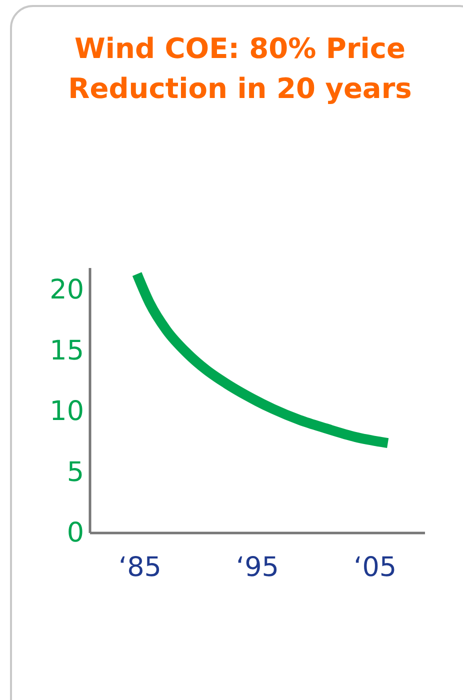  I want to click on y-tick-label: 20, so click(67, 290).